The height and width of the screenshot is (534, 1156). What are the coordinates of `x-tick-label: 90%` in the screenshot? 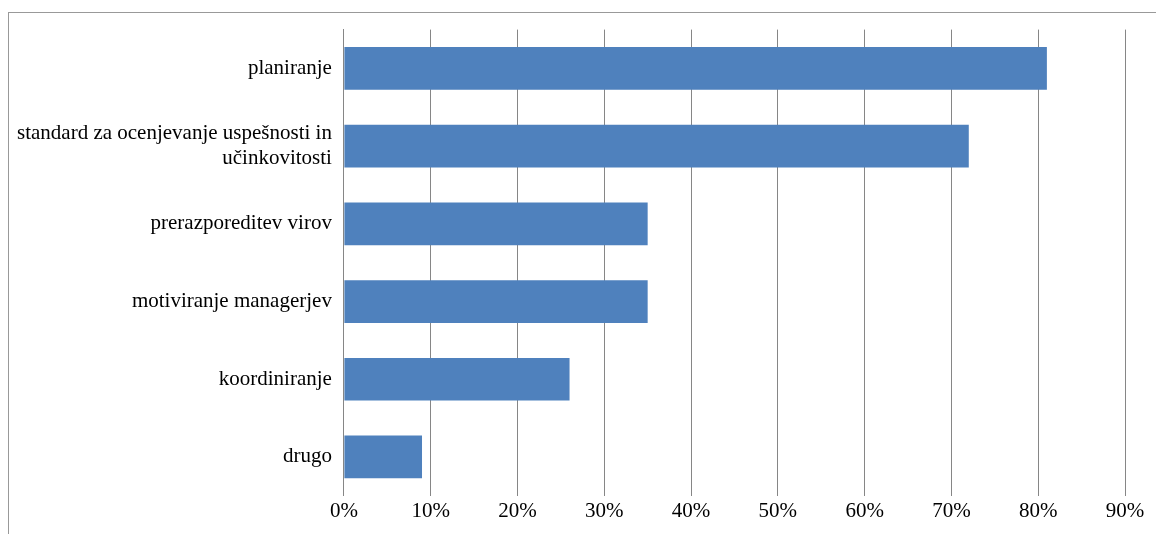 It's located at (1125, 509).